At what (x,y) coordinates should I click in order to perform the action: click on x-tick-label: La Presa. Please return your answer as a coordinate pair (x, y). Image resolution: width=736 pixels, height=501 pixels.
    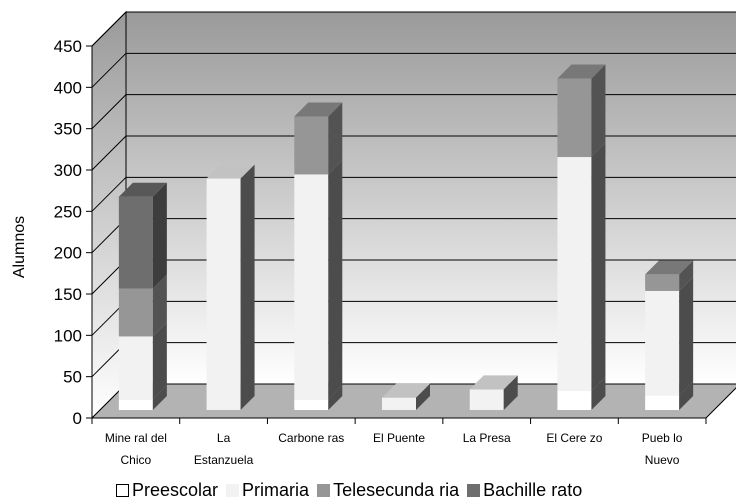
    Looking at the image, I should click on (487, 438).